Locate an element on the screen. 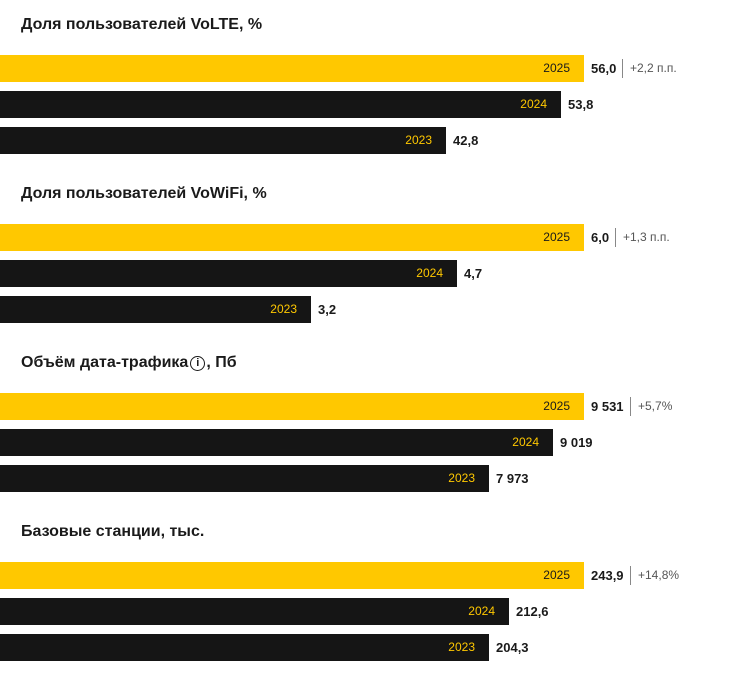 This screenshot has width=751, height=677. value-label-2024: 9 019 is located at coordinates (576, 442).